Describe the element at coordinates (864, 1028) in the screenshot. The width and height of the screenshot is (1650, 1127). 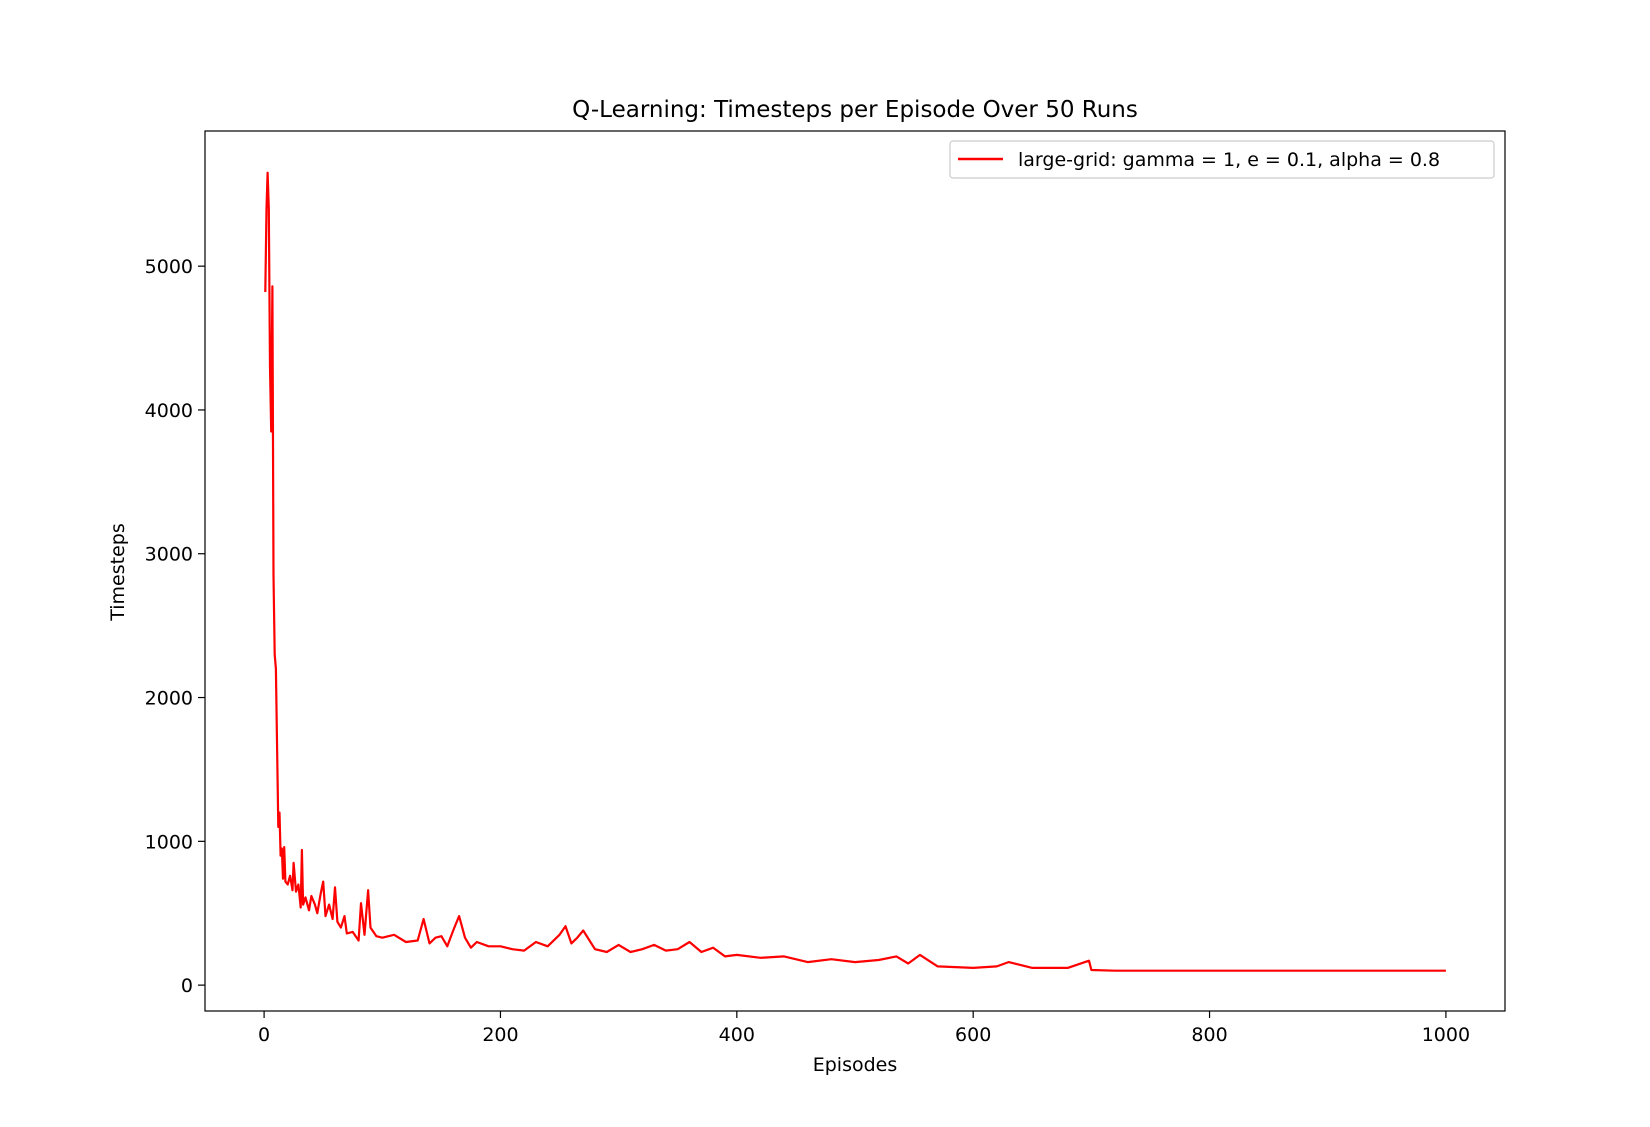
I see `x-axis: 0 200 400 600 800 1000` at that location.